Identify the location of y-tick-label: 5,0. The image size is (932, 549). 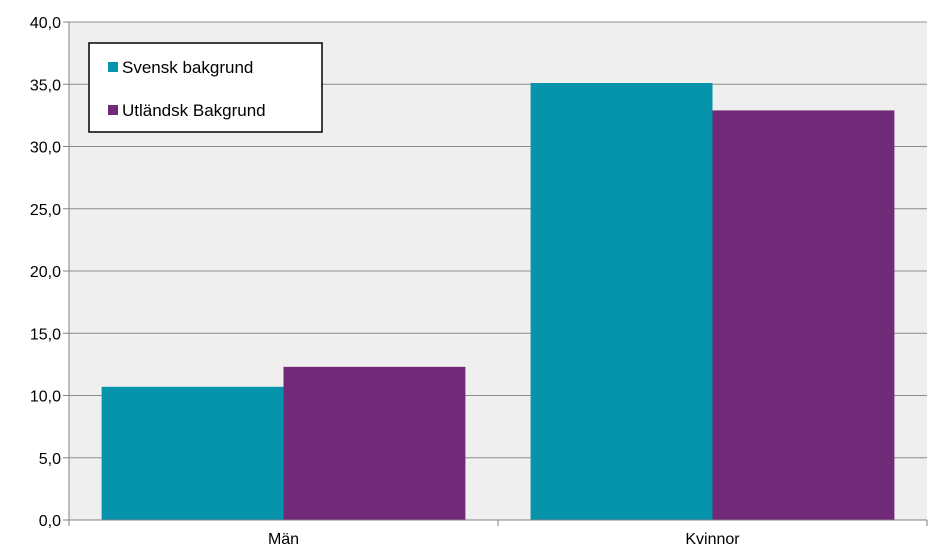
(50, 459).